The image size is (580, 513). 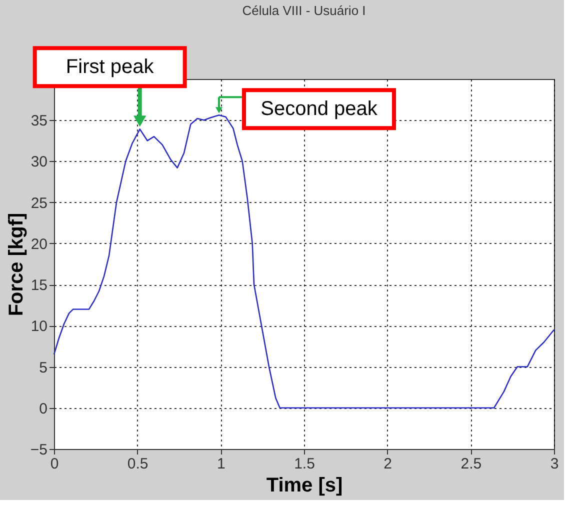 What do you see at coordinates (554, 464) in the screenshot?
I see `x-tick-label: 3` at bounding box center [554, 464].